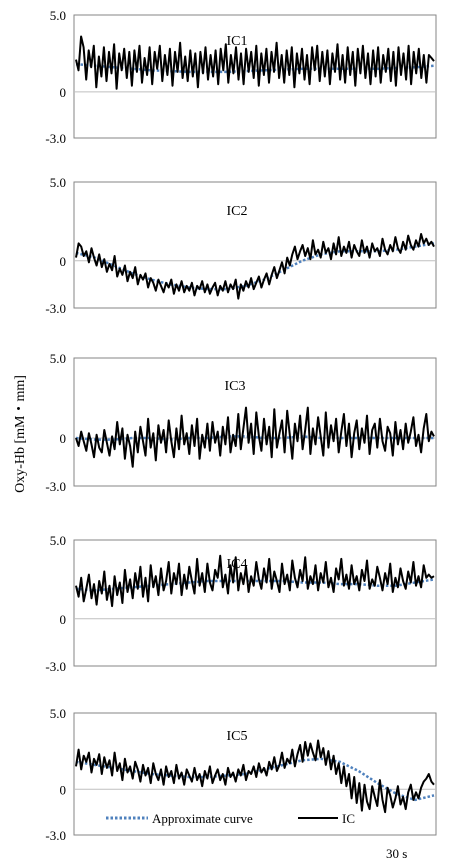 The image size is (456, 868). I want to click on panel-ic3: 5.0 0 -3.0 IC3, so click(241, 422).